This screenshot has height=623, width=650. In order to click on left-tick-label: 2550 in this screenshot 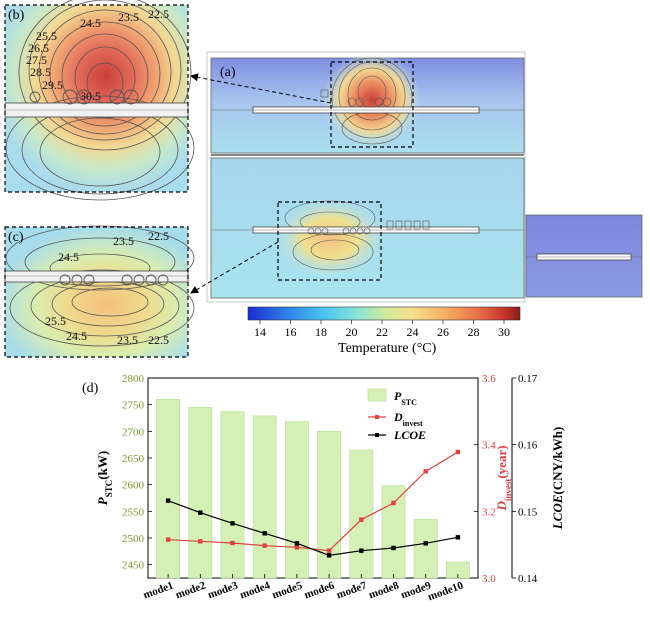, I will do `click(133, 512)`.